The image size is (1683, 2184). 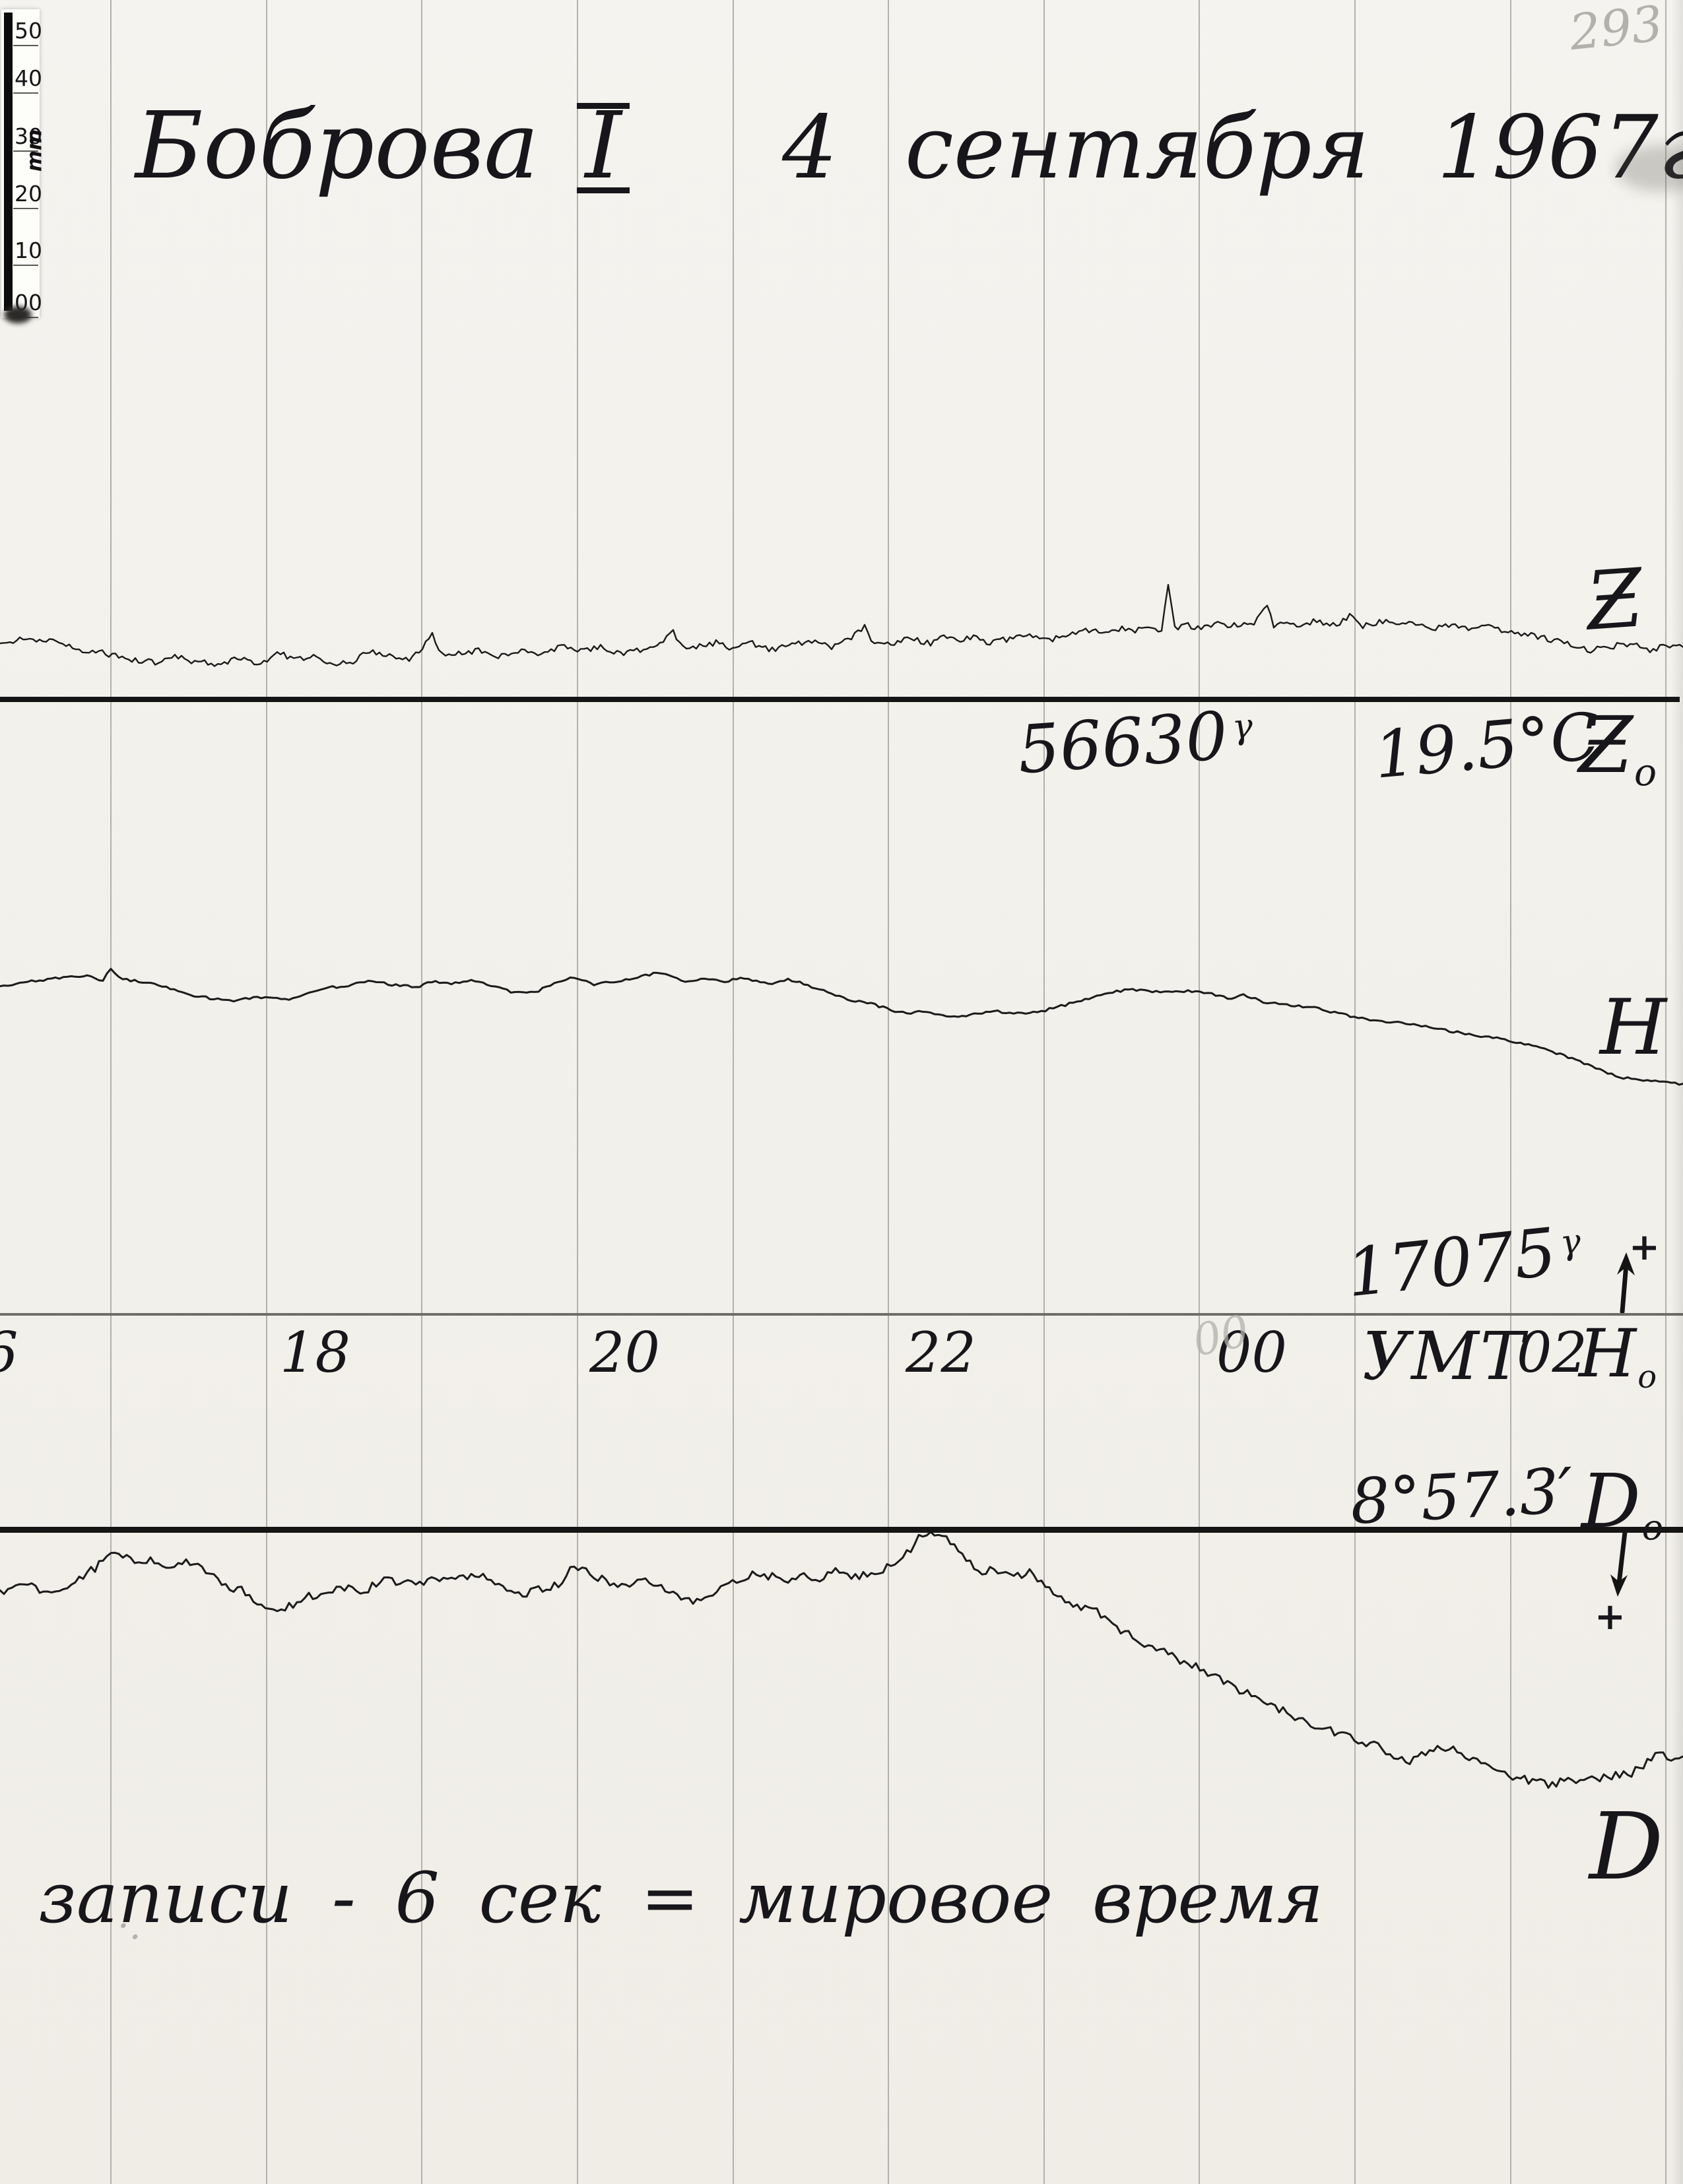 I want to click on time-label-02: 02, so click(x=1552, y=1352).